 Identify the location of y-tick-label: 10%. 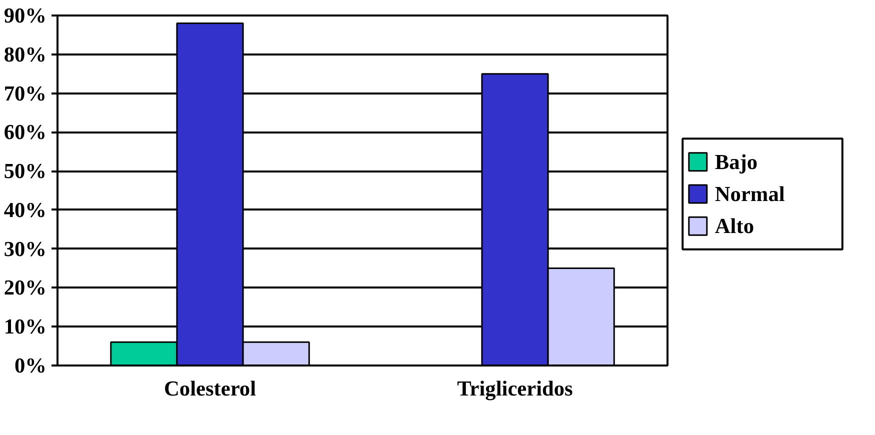
(25, 326).